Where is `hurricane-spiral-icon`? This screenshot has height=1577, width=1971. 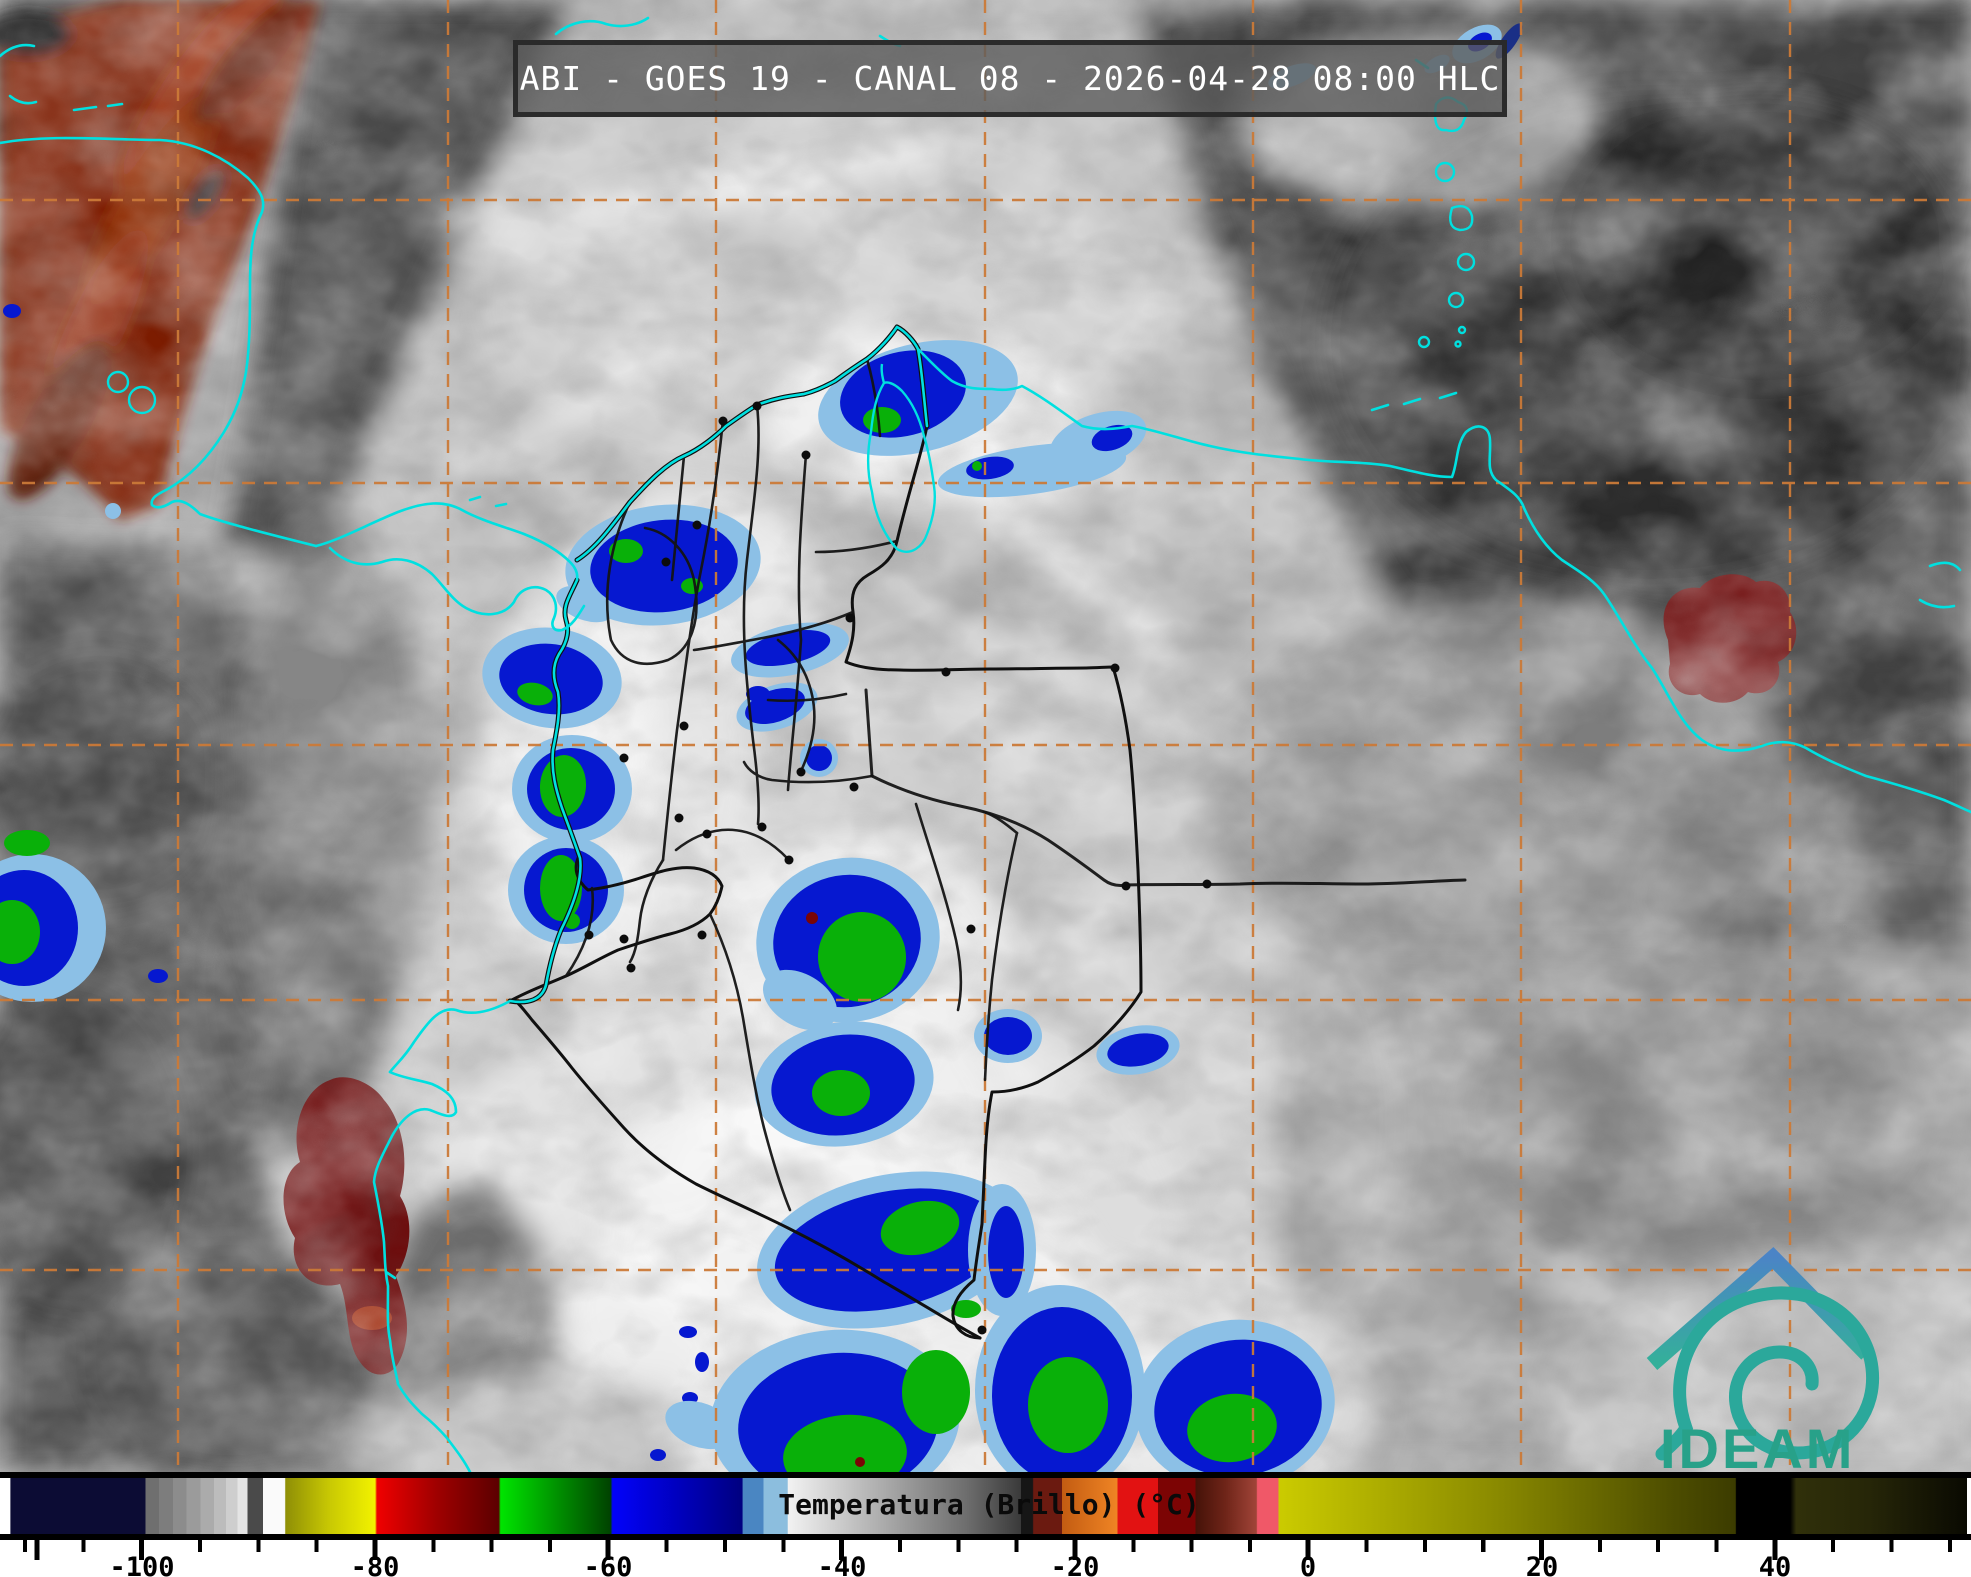 hurricane-spiral-icon is located at coordinates (1767, 1373).